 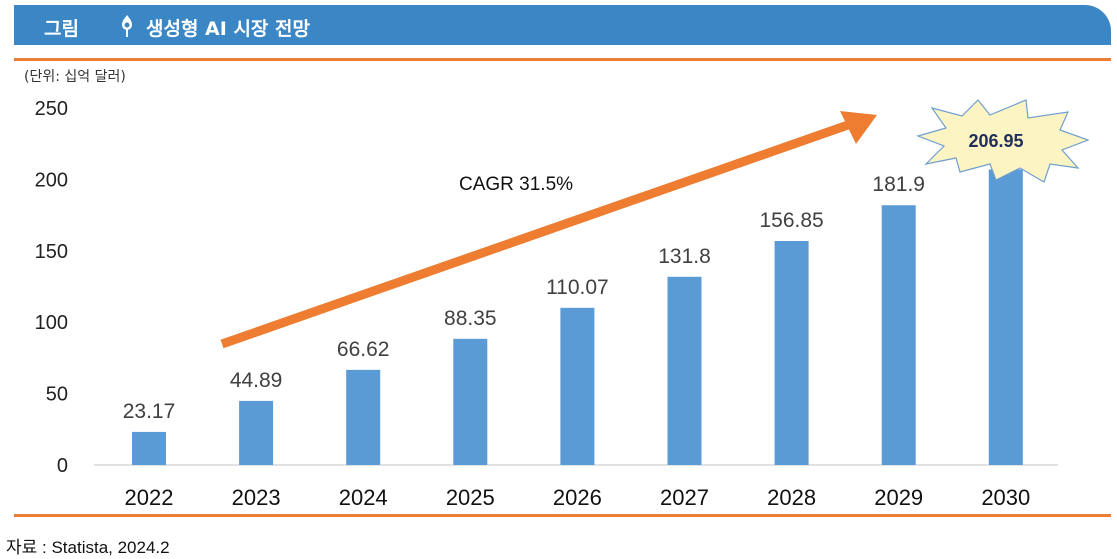 What do you see at coordinates (149, 497) in the screenshot?
I see `x-tick-label: 2022` at bounding box center [149, 497].